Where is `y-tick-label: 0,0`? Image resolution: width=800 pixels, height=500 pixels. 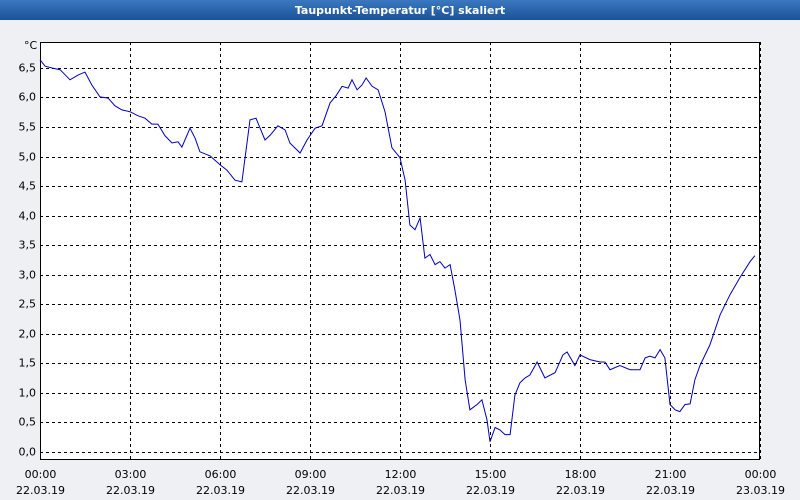 y-tick-label: 0,0 is located at coordinates (28, 452).